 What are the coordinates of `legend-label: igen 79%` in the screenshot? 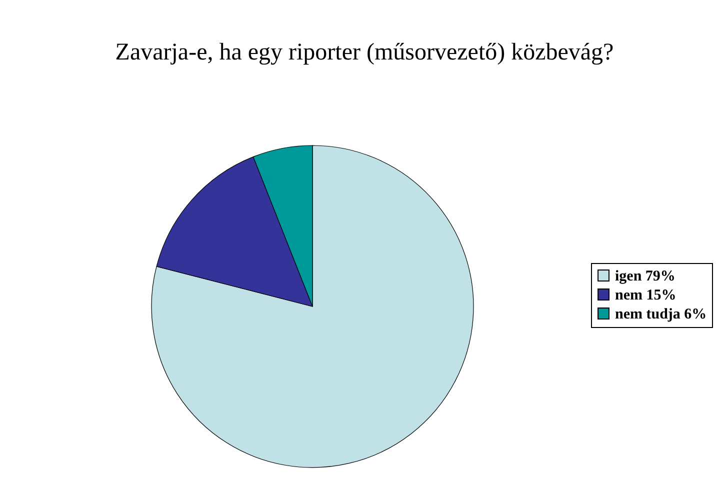 It's located at (645, 276).